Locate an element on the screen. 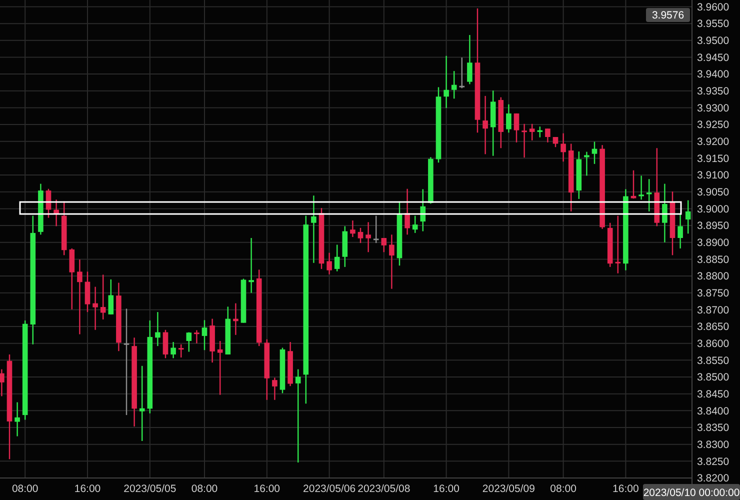 The width and height of the screenshot is (740, 500). y-tick-label: 3.8500 is located at coordinates (713, 378).